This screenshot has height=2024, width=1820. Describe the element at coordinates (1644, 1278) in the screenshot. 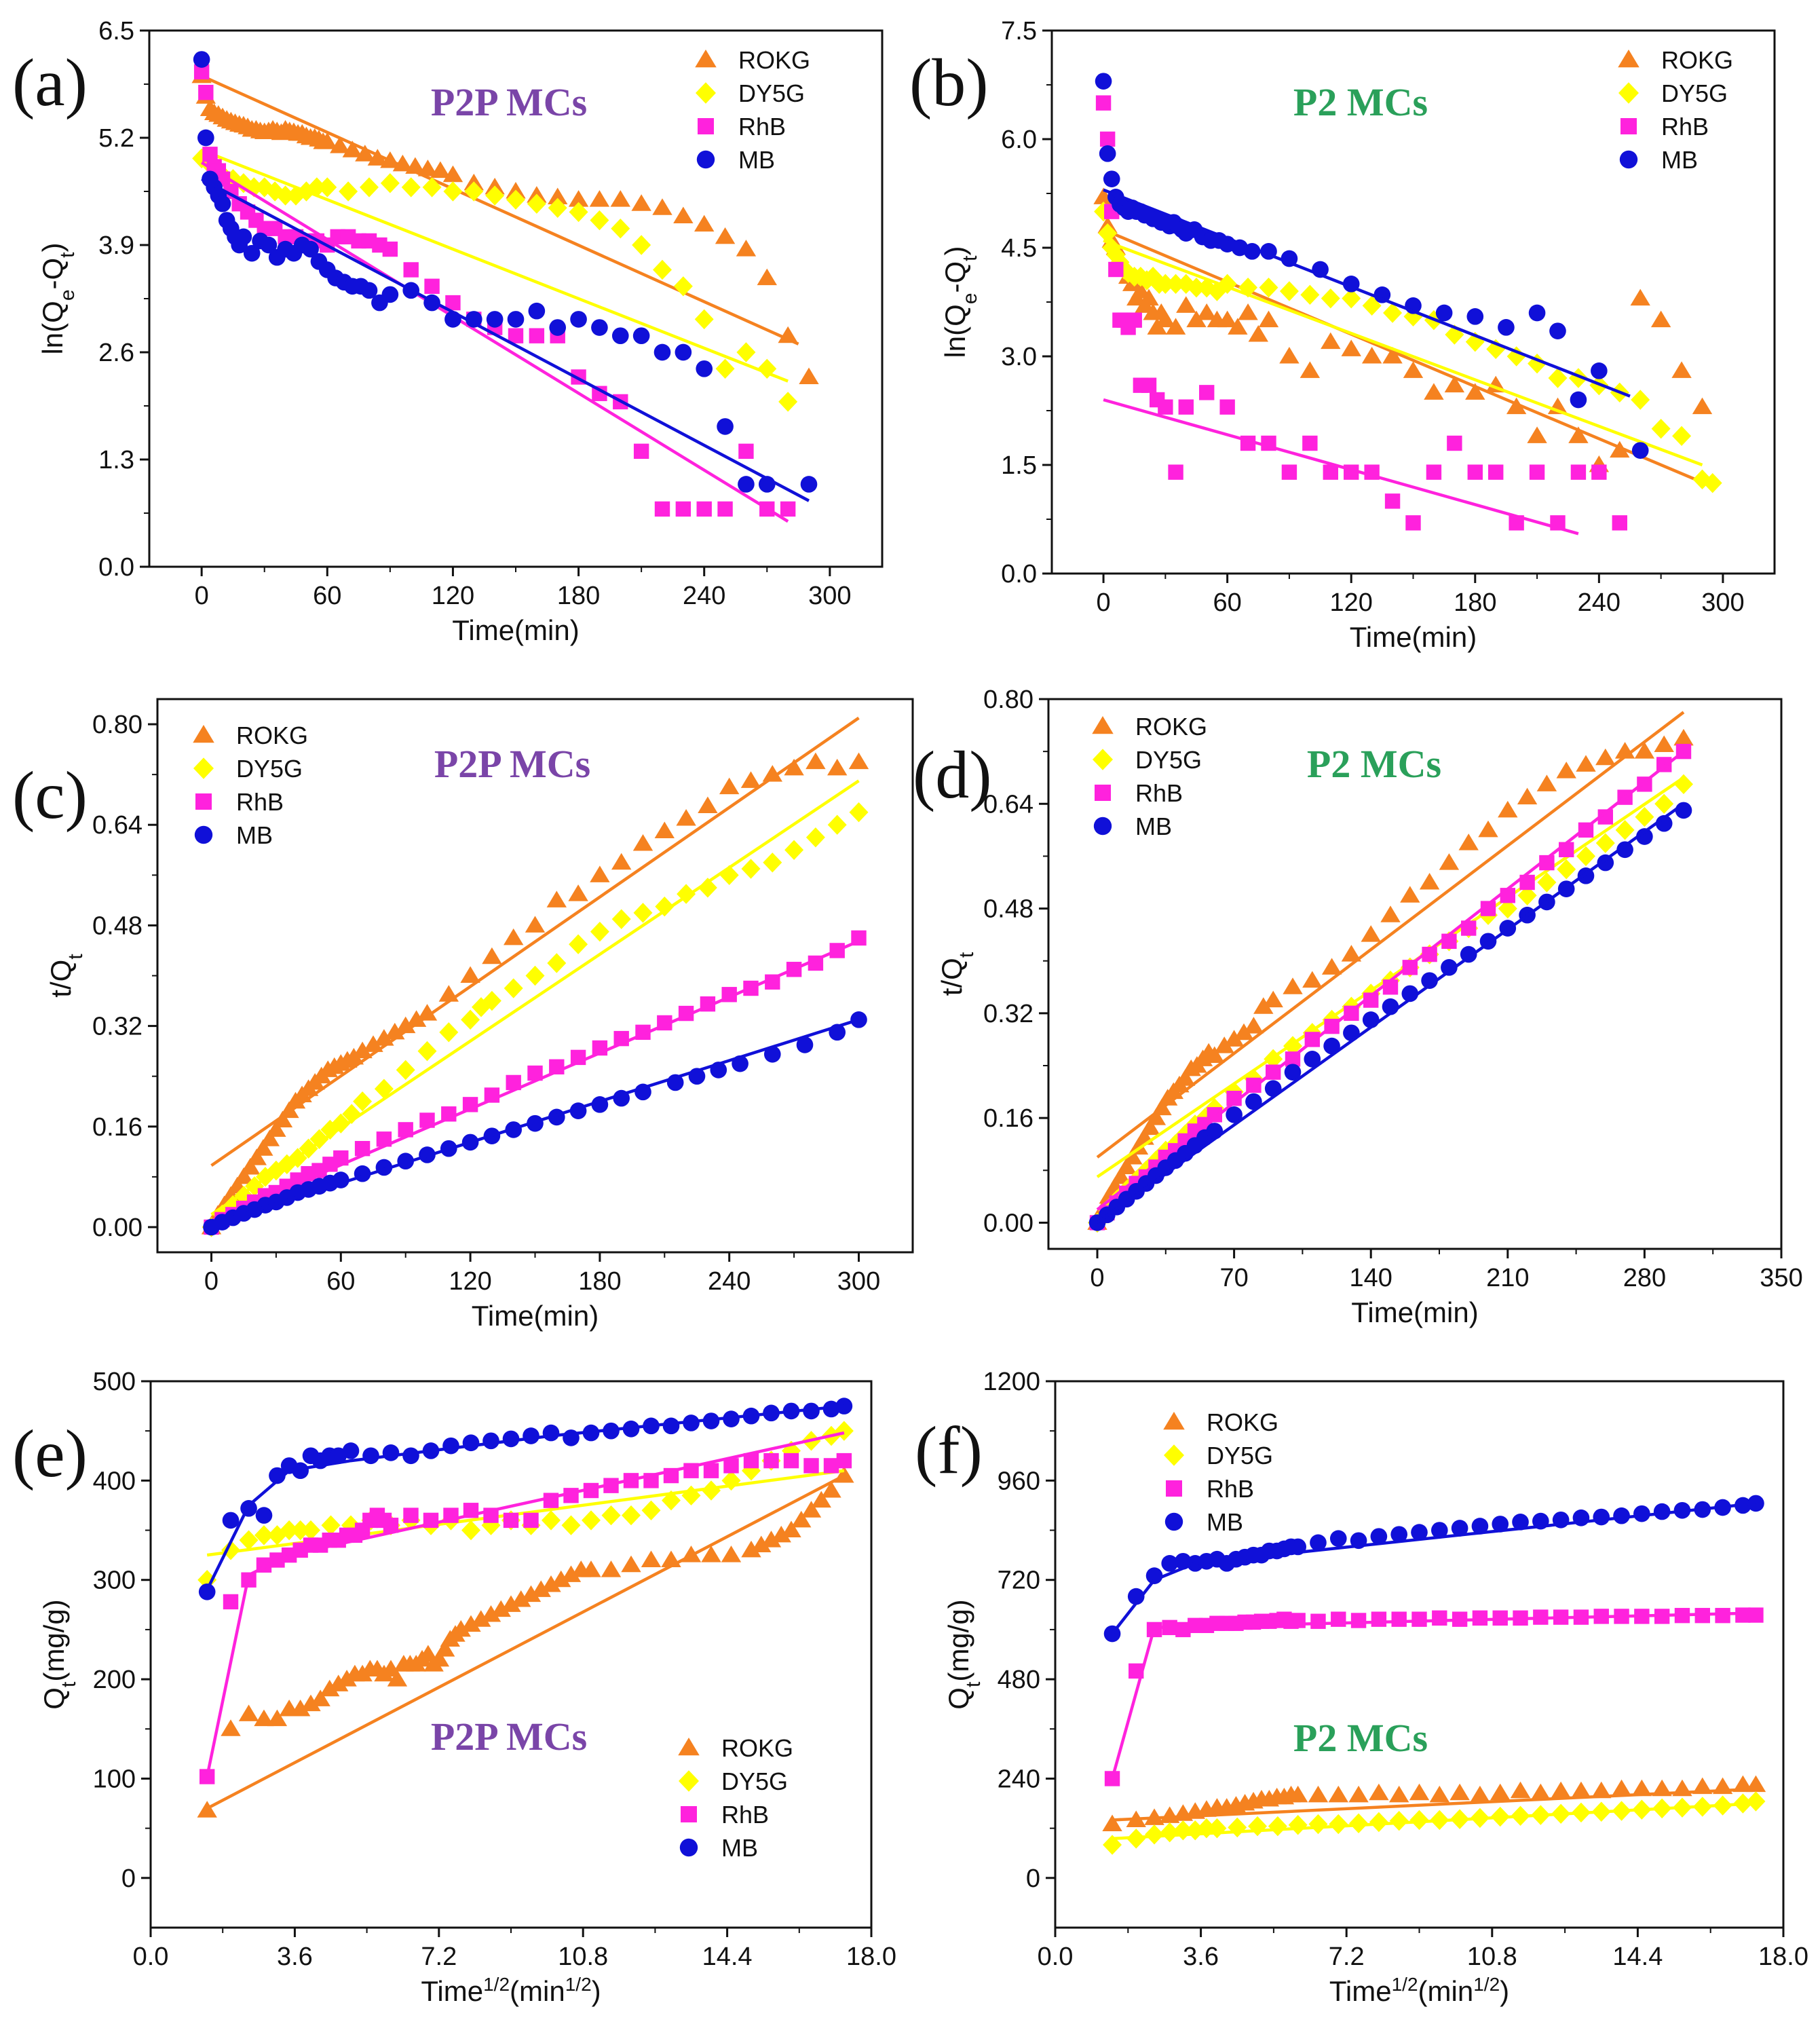

I see `x-tick-label-d-4: 280` at that location.